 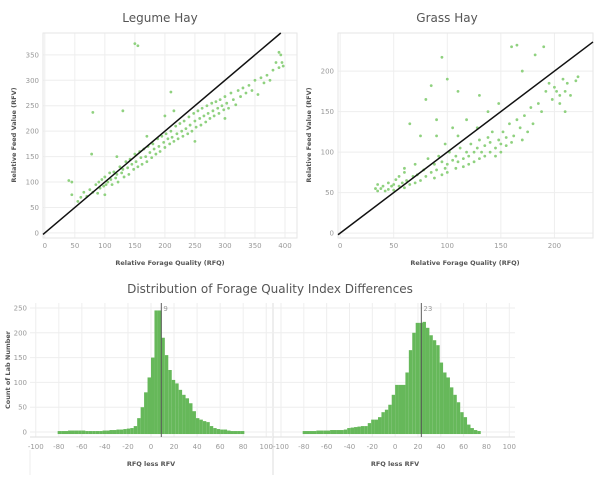 I want to click on right-histogram-x-tick-label: -60, so click(x=326, y=447).